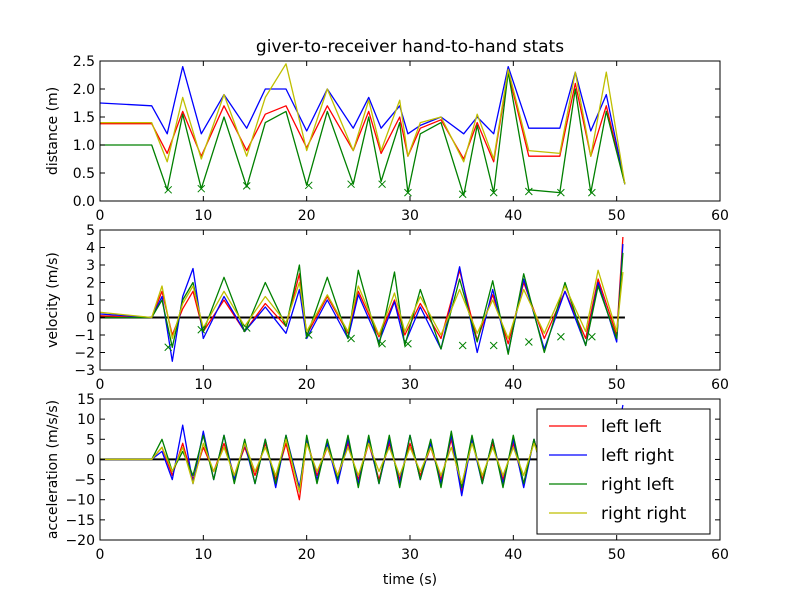 This screenshot has height=600, width=800. I want to click on y-tick-label: 1.5, so click(84, 118).